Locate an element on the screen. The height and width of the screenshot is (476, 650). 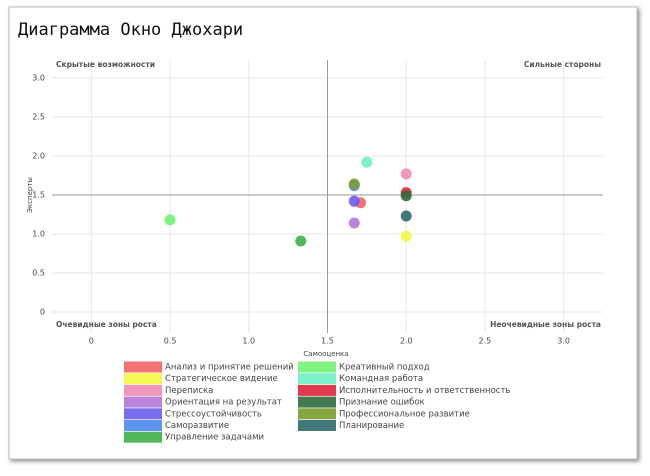
y-tick-label: 2.0 is located at coordinates (38, 155).